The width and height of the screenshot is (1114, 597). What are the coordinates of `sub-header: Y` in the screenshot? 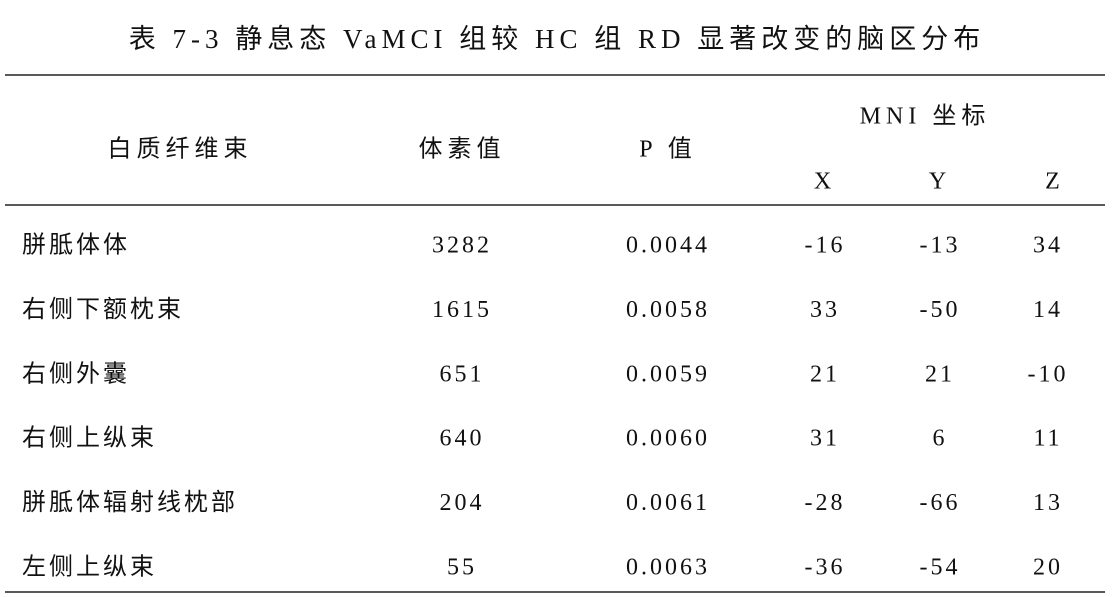 It's located at (940, 182).